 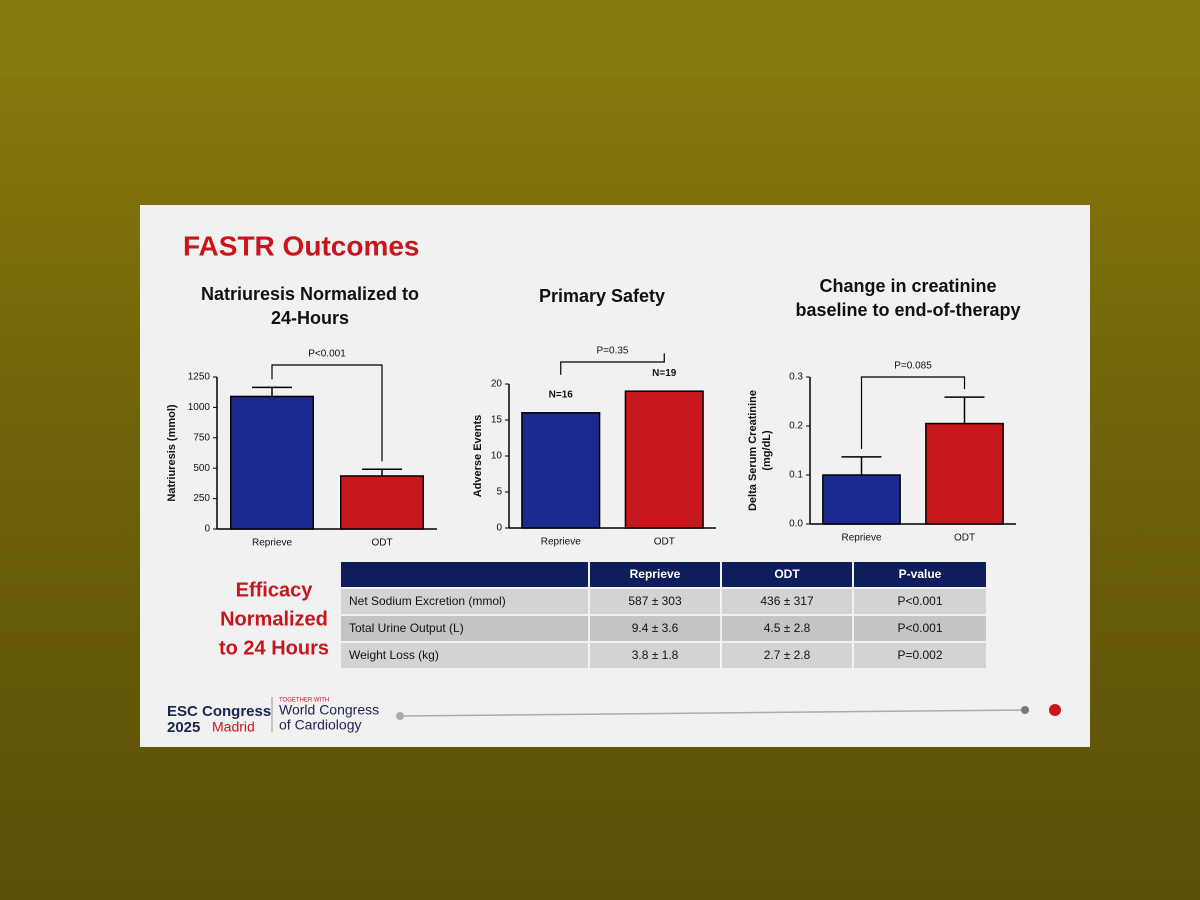 I want to click on y-tick-label: 1250, so click(x=199, y=377).